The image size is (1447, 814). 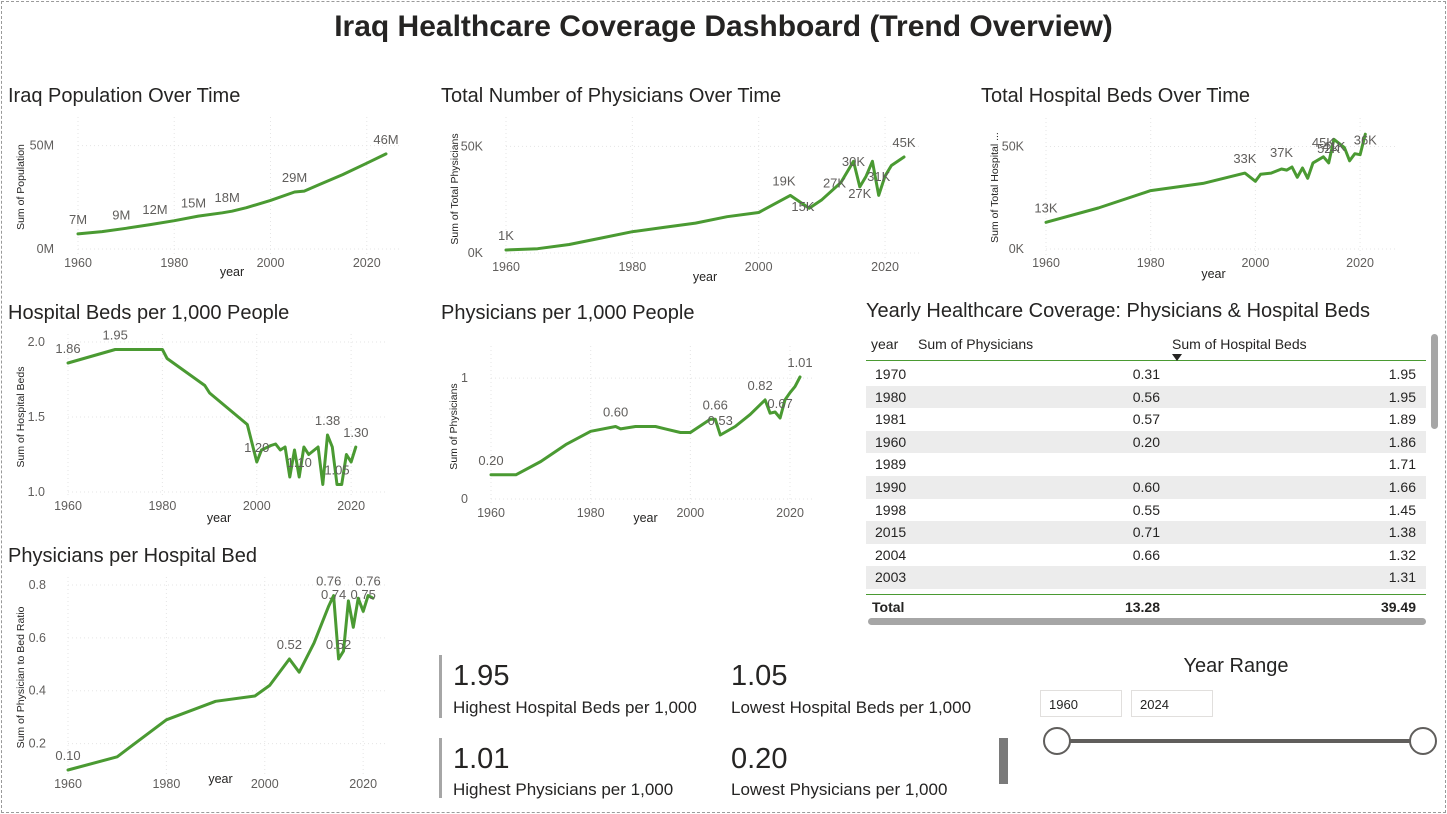 What do you see at coordinates (759, 676) in the screenshot?
I see `card-lowest-beds-value: 1.05` at bounding box center [759, 676].